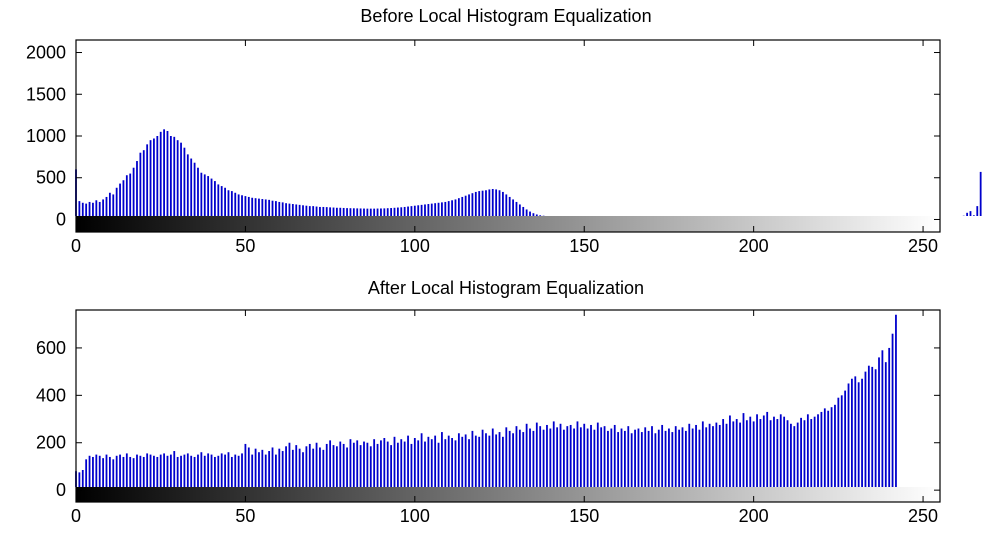 The height and width of the screenshot is (535, 1002). Describe the element at coordinates (51, 348) in the screenshot. I see `y-tick-label: 600` at that location.